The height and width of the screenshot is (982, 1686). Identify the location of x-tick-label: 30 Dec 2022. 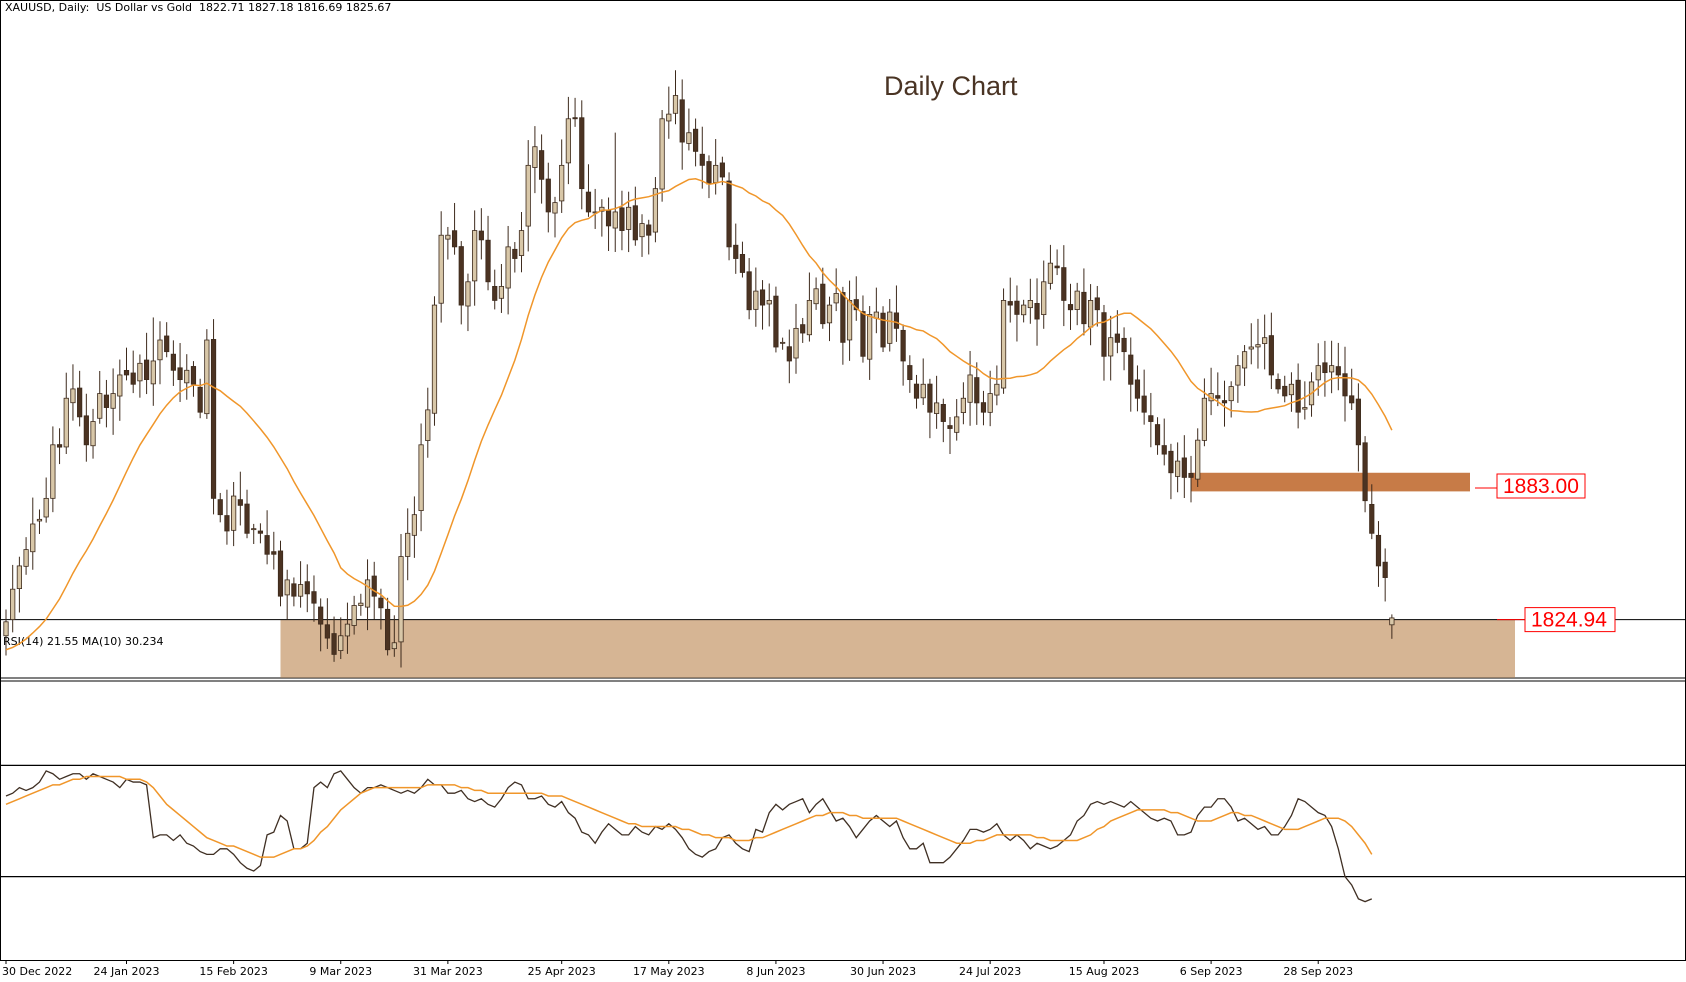
(37, 971).